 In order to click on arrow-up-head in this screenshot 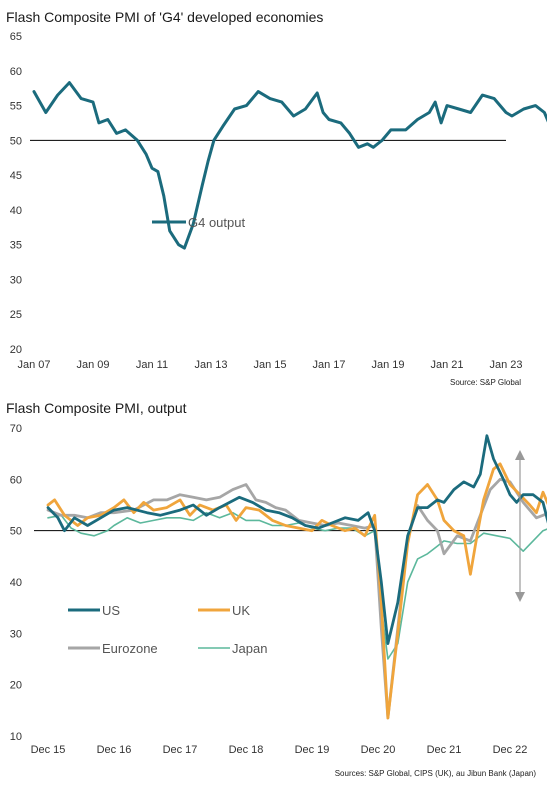, I will do `click(520, 455)`.